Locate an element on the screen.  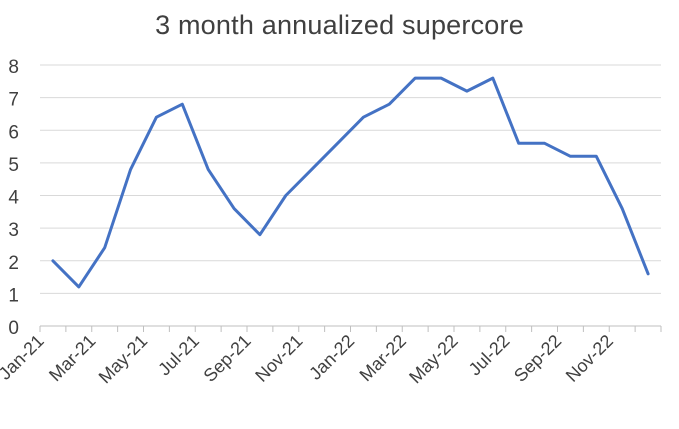
x-tick-label: Mar-21 is located at coordinates (72, 358).